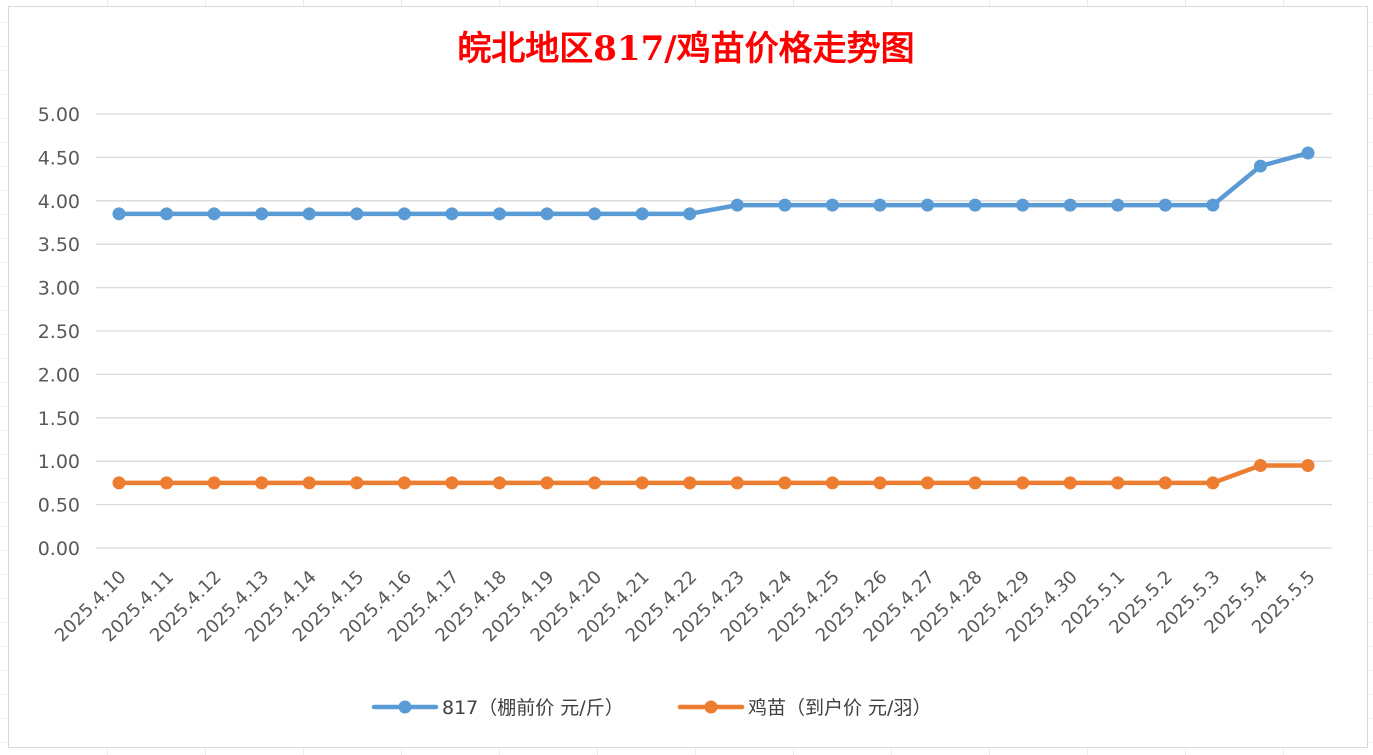  I want to click on y-tick-label: 3.50, so click(59, 245).